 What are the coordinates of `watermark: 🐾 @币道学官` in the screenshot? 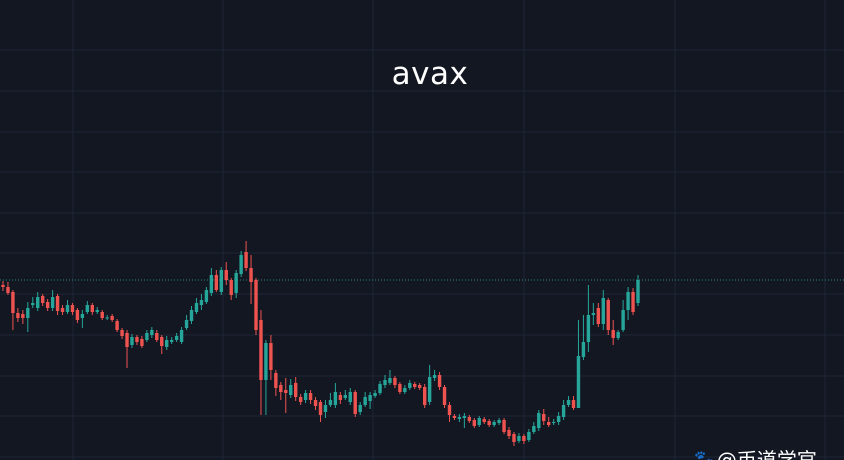 It's located at (755, 452).